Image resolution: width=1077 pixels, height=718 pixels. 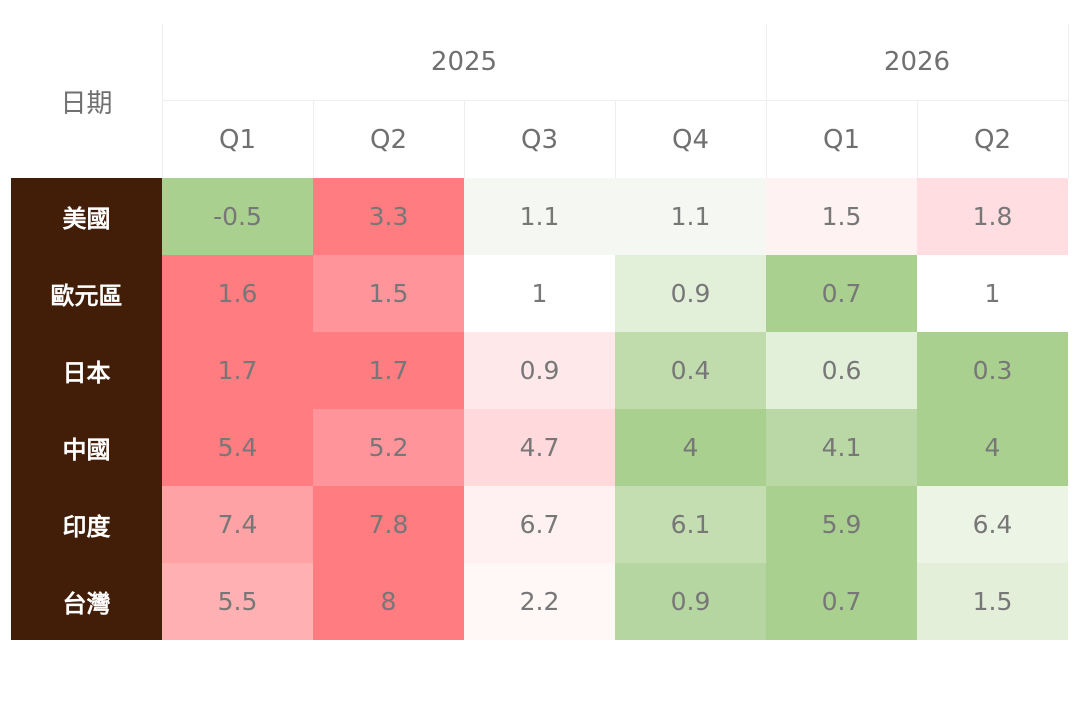 I want to click on heatmap-cell: 0.6, so click(x=841, y=370).